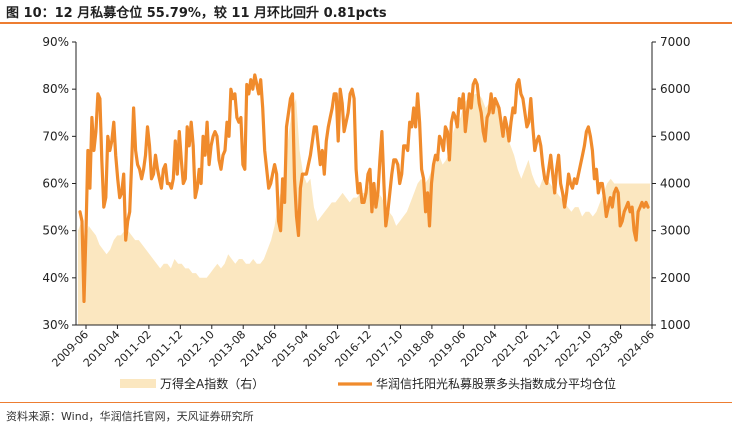  Describe the element at coordinates (55, 184) in the screenshot. I see `left-tick-label: 60%` at that location.